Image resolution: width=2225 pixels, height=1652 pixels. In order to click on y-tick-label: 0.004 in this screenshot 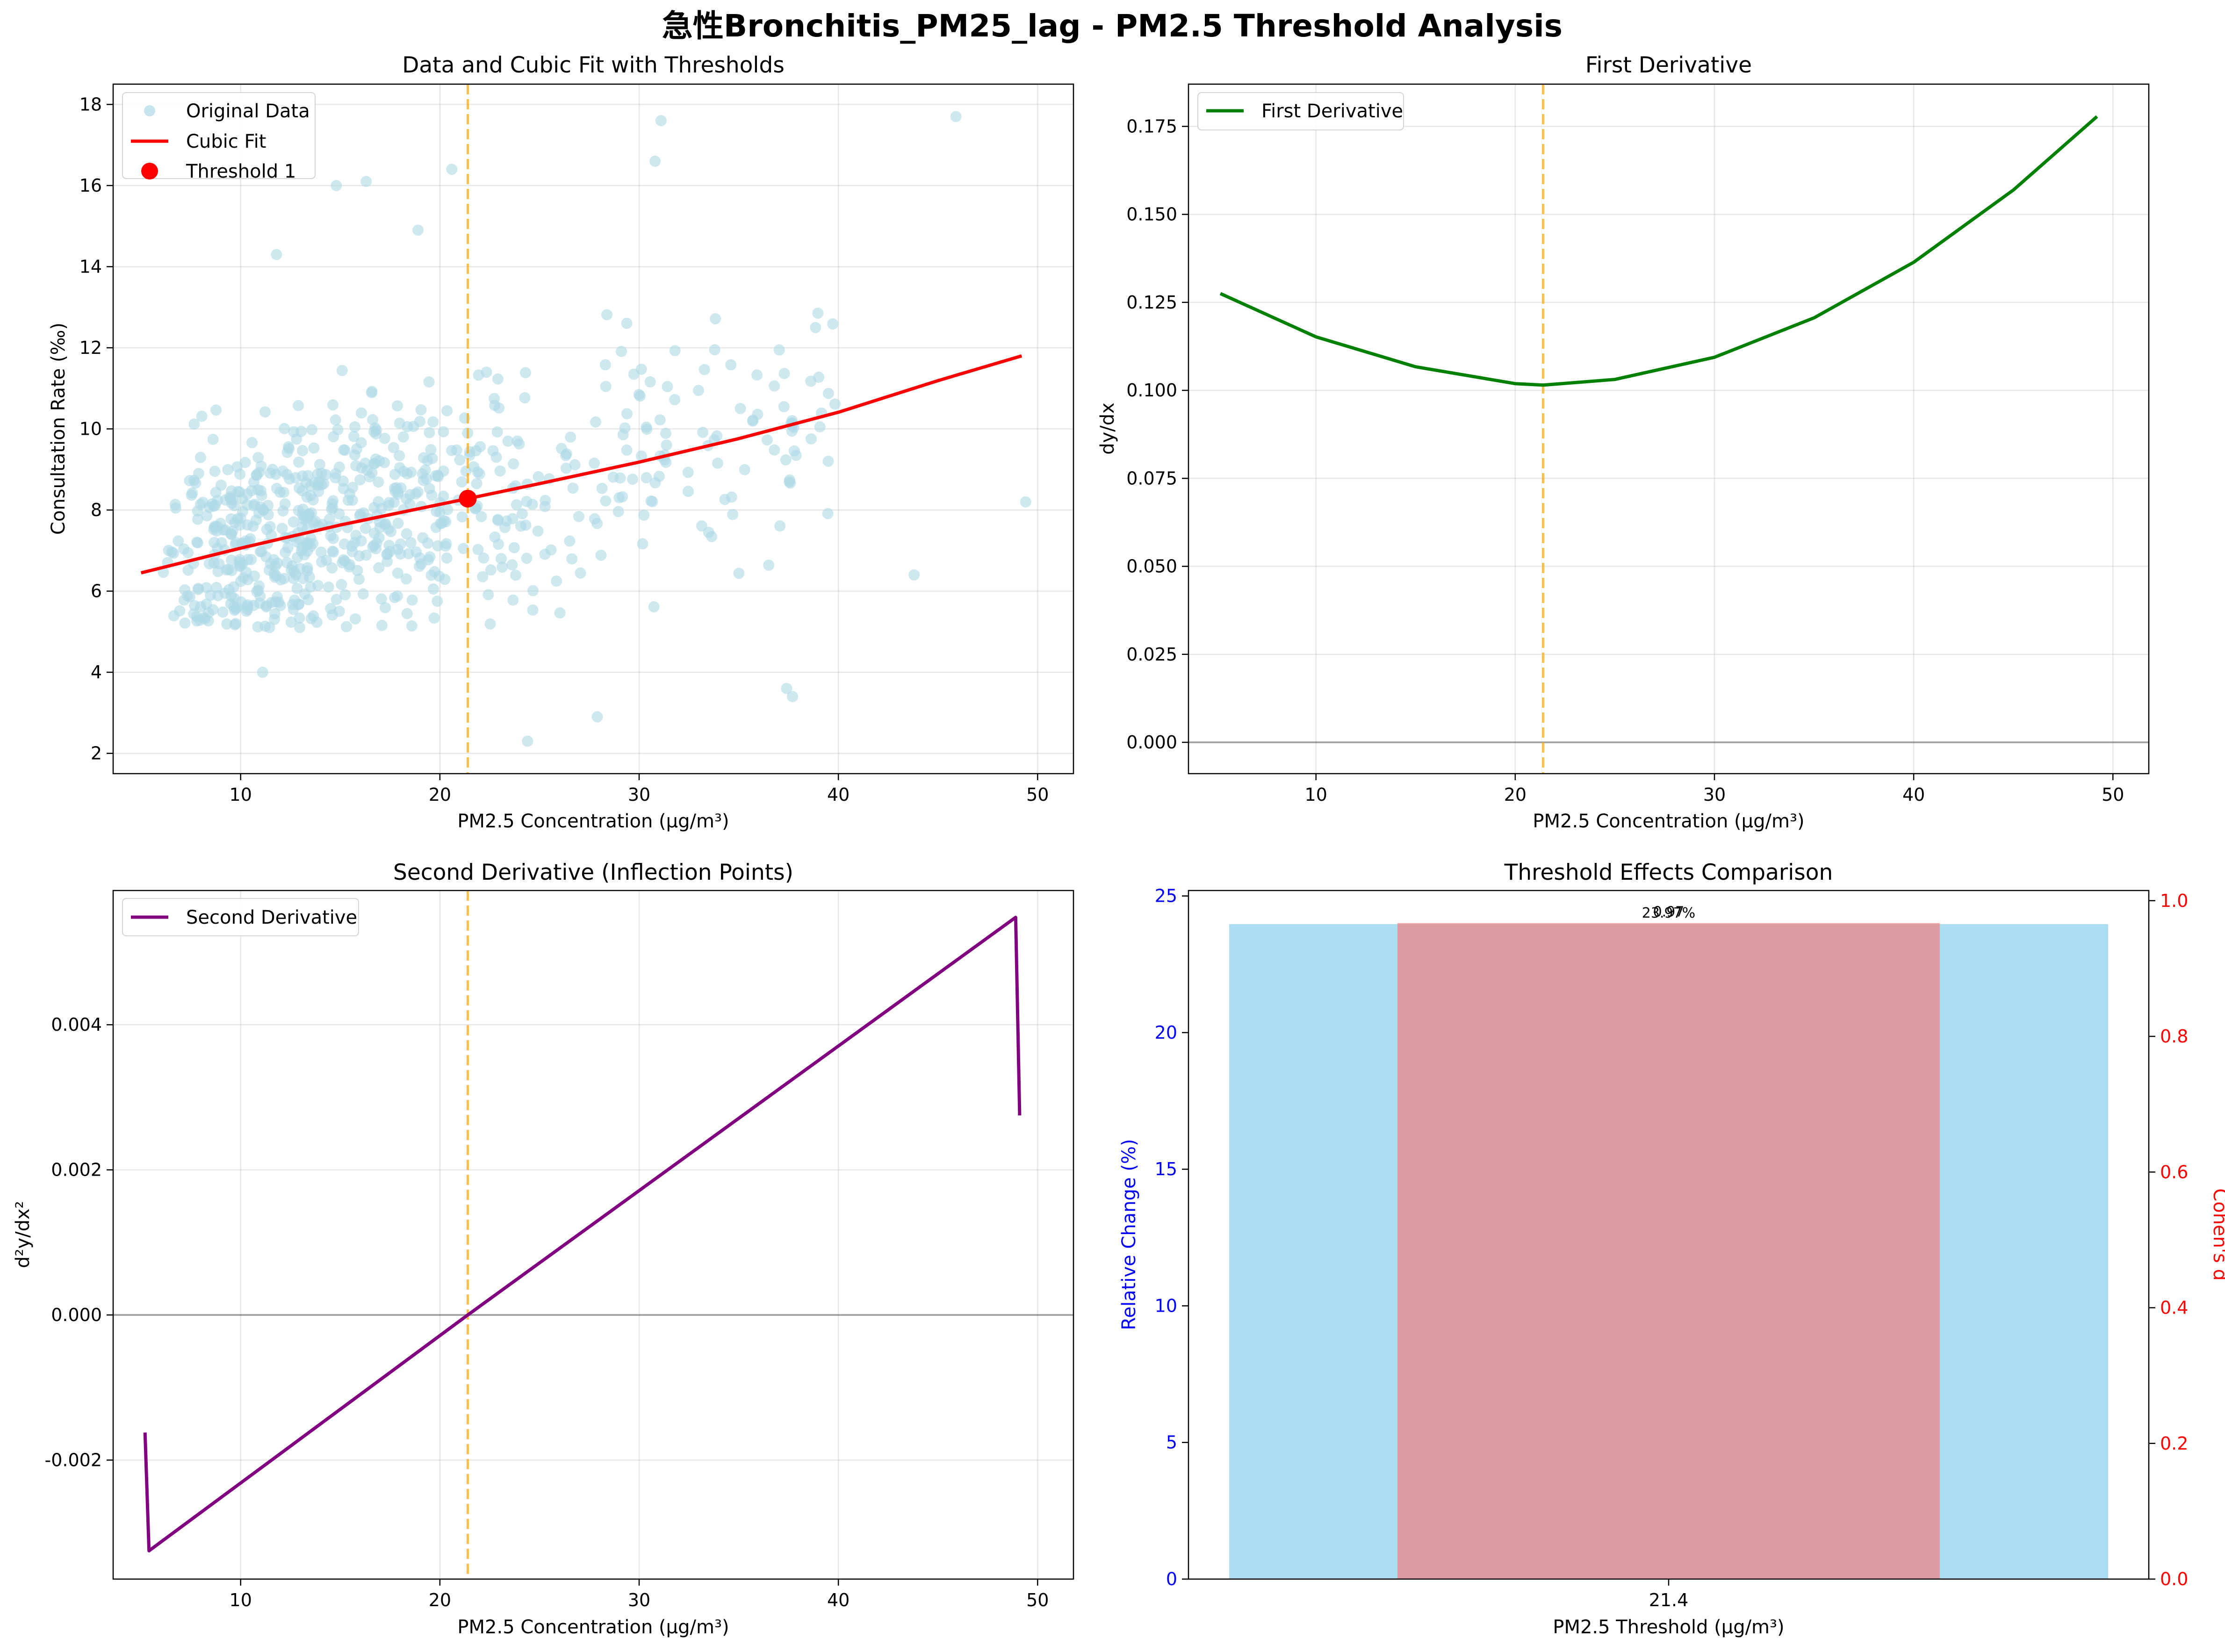, I will do `click(77, 1024)`.